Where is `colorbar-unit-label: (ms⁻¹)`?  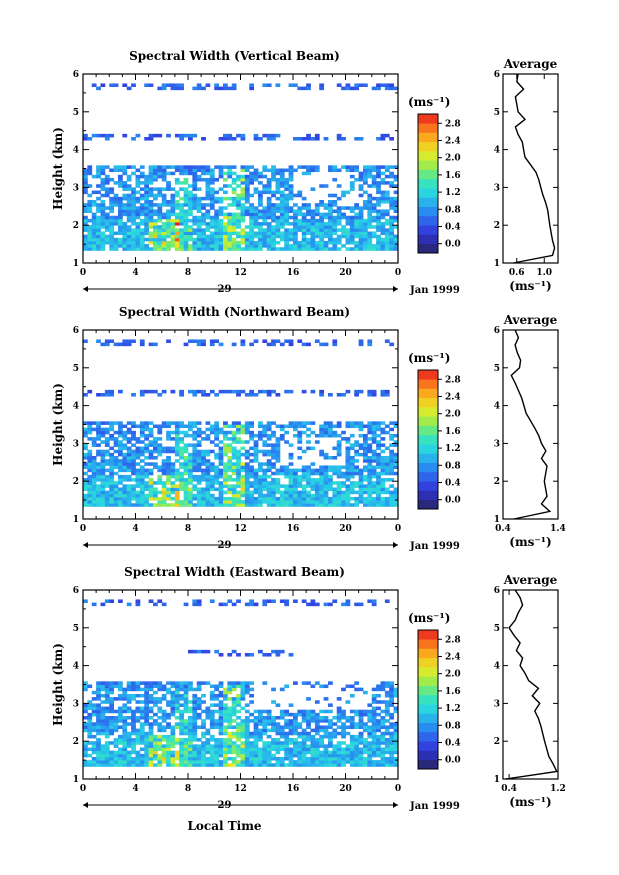 colorbar-unit-label: (ms⁻¹) is located at coordinates (429, 358).